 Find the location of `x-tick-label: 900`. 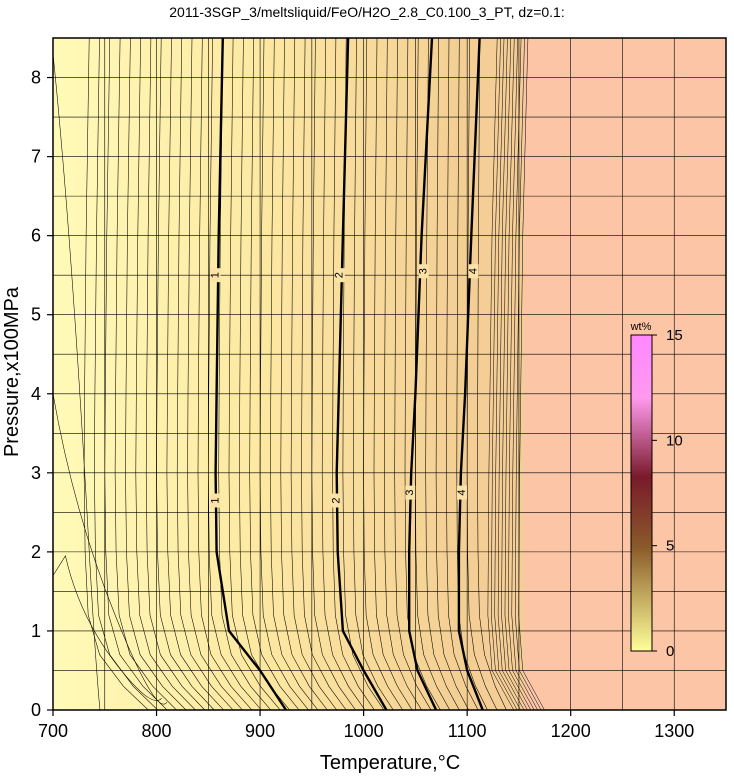

x-tick-label: 900 is located at coordinates (260, 731).